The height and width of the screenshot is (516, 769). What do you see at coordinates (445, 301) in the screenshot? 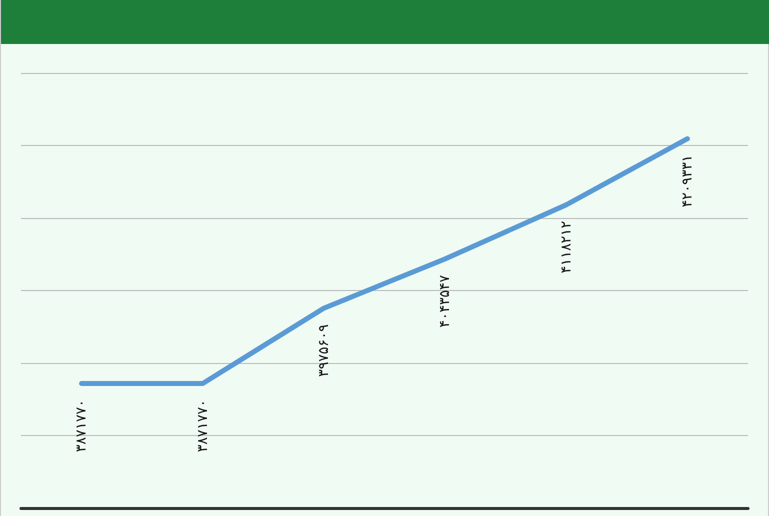
I see `data-label: ۴۰۴۳۵۴۷` at bounding box center [445, 301].